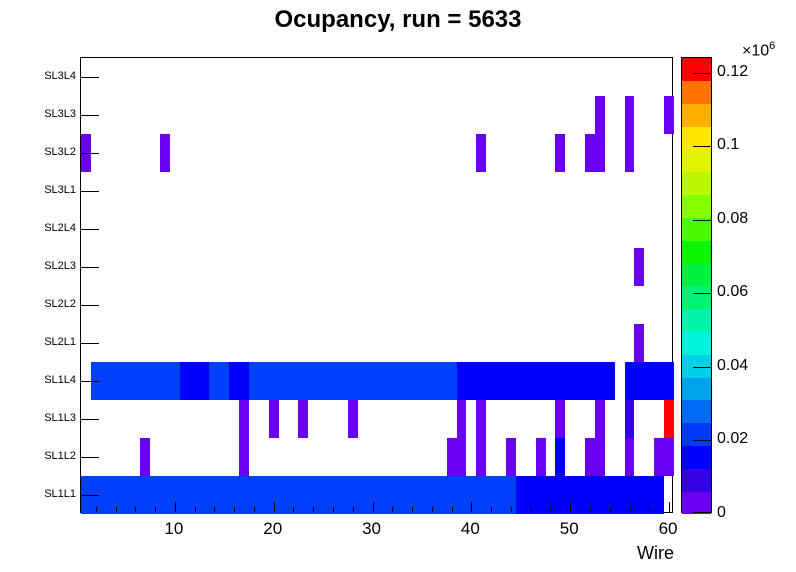 This screenshot has width=796, height=572. What do you see at coordinates (733, 292) in the screenshot?
I see `color-scale-tick-label: 0.06` at bounding box center [733, 292].